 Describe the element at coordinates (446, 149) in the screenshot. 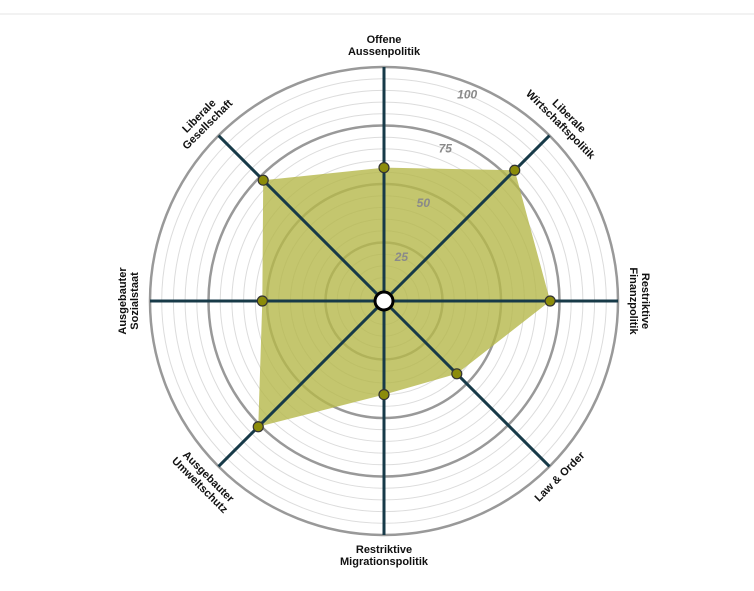

I see `y-tick-label: 75` at that location.